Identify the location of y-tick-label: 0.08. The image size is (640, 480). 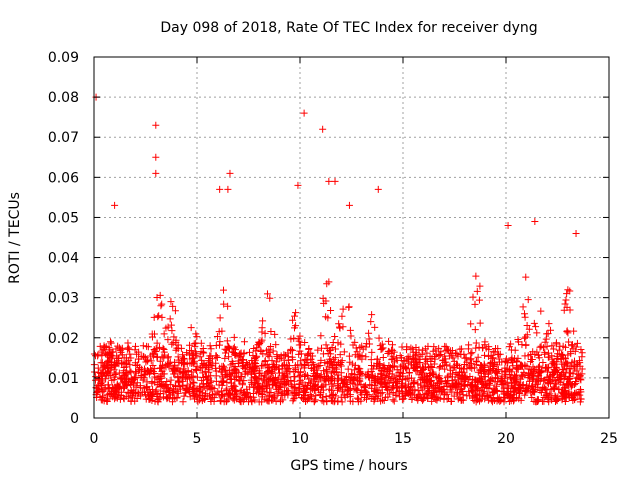
(63, 98).